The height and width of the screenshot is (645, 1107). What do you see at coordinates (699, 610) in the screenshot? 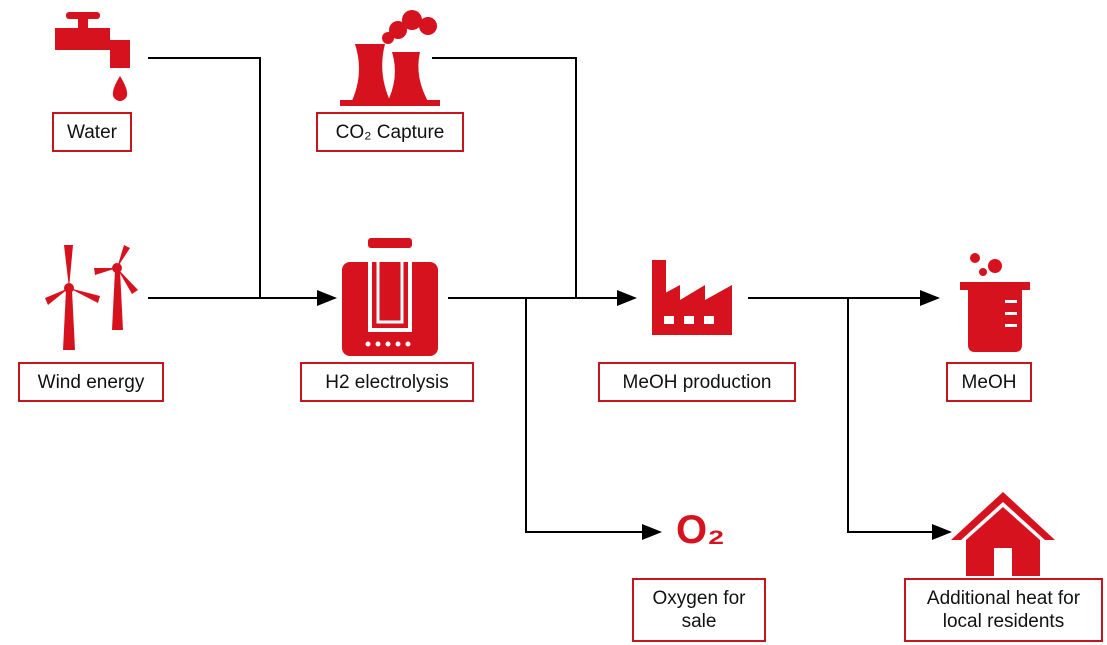
I see `node-label: Oxygen for sale` at bounding box center [699, 610].